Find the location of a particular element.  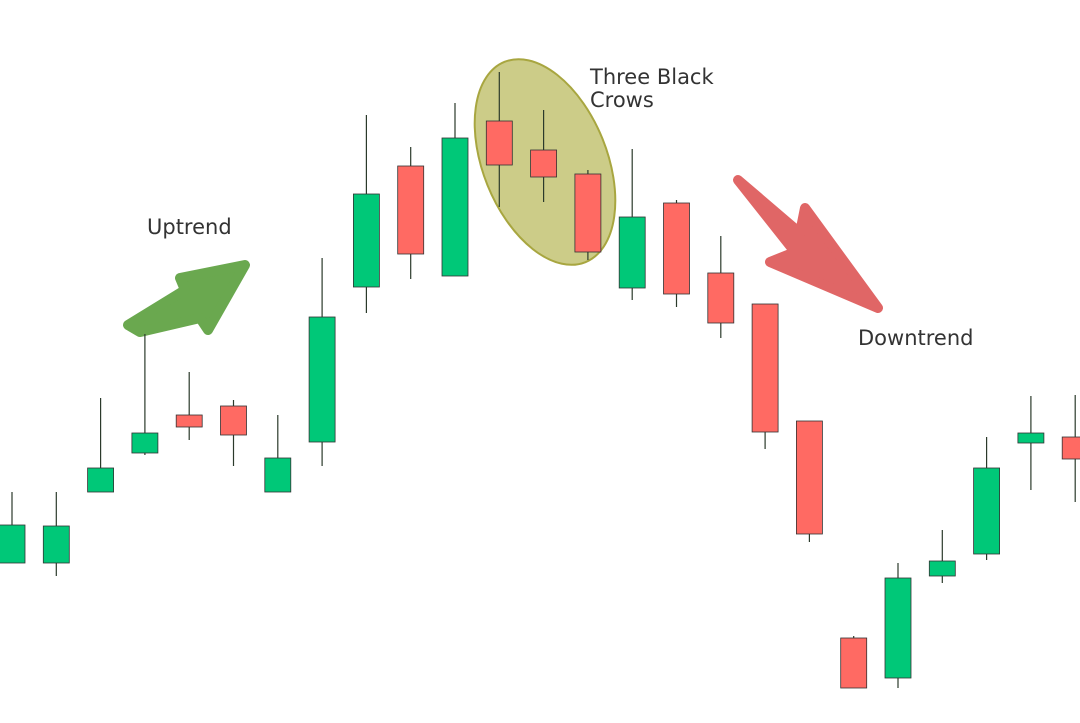

downtrend-arrow is located at coordinates (808, 244).